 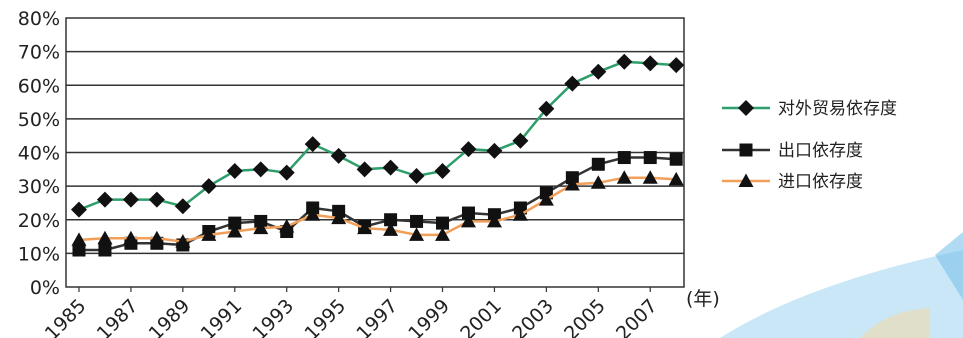 I want to click on x-tick-label: 2001, so click(x=481, y=316).